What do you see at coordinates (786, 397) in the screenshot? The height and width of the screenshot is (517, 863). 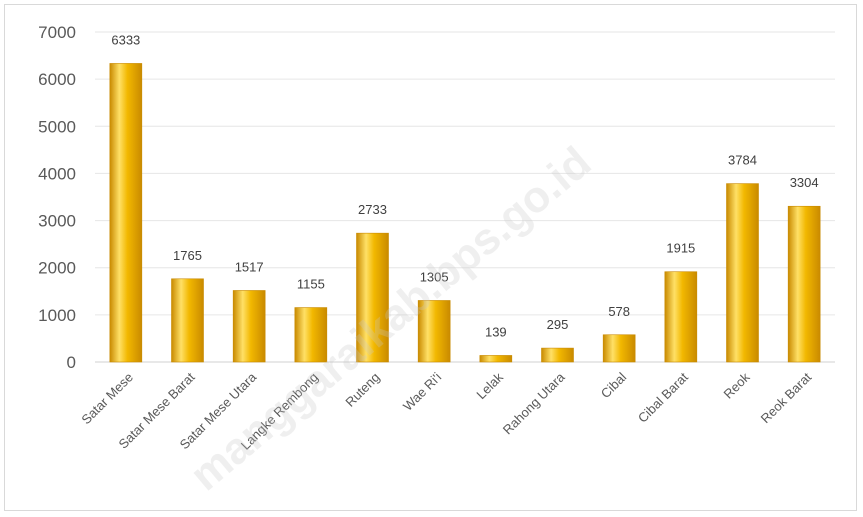 I see `x-category-label: Reok Barat` at bounding box center [786, 397].